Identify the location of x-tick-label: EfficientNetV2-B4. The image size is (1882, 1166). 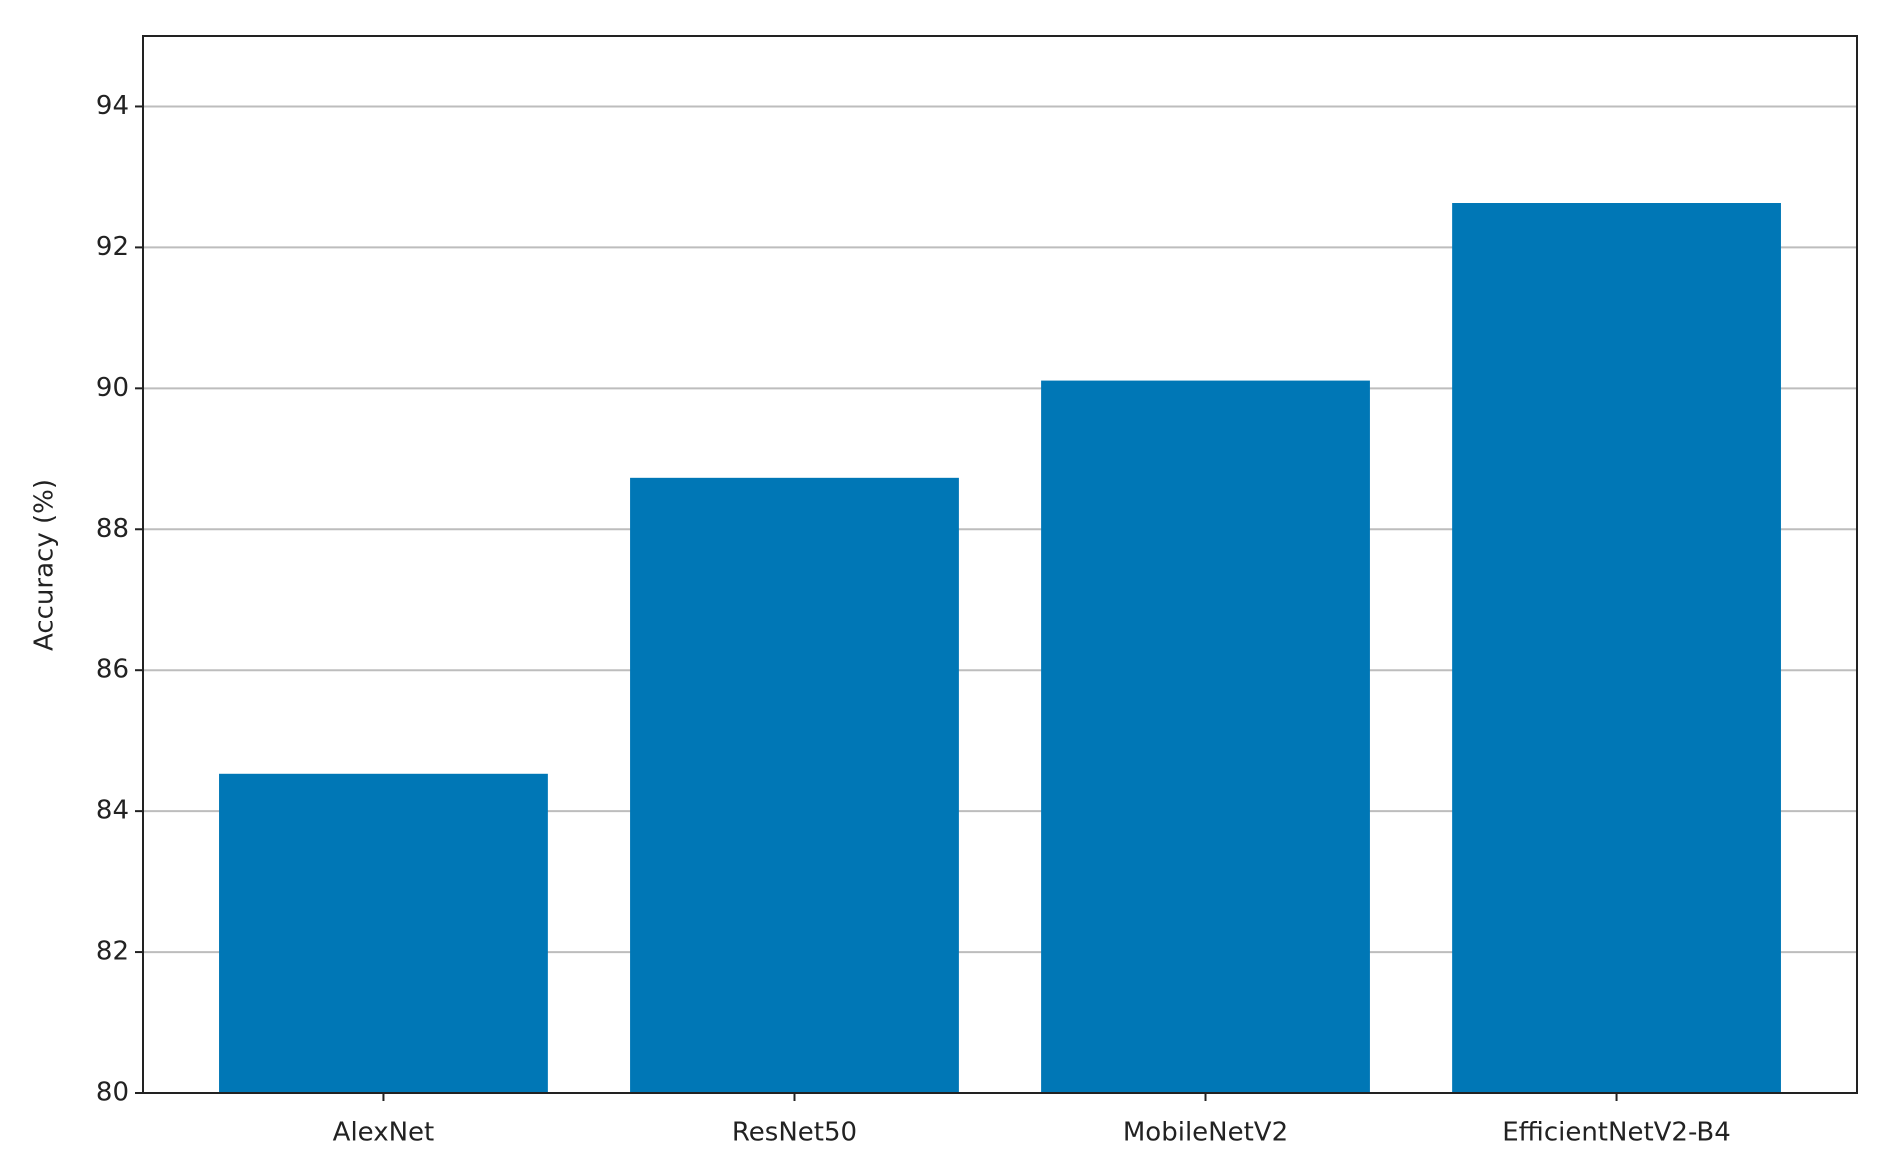
(1616, 1133).